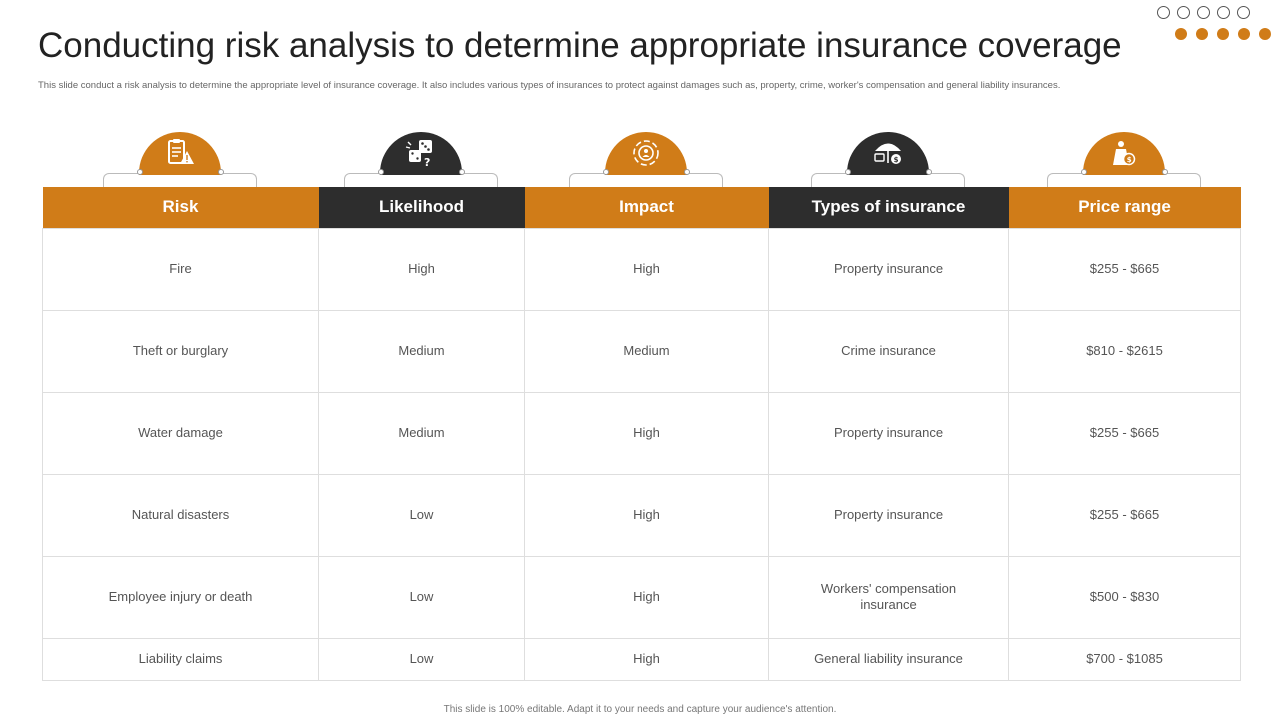 The width and height of the screenshot is (1280, 720). I want to click on insurance-type-cell: Workers' compensation insurance, so click(888, 597).